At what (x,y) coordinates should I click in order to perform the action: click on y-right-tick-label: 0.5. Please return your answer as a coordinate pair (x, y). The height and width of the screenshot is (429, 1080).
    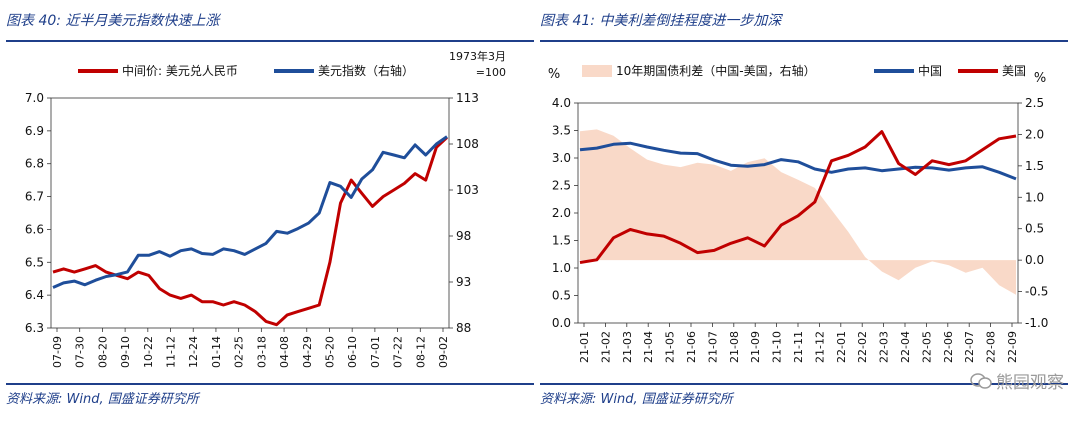
    Looking at the image, I should click on (1034, 229).